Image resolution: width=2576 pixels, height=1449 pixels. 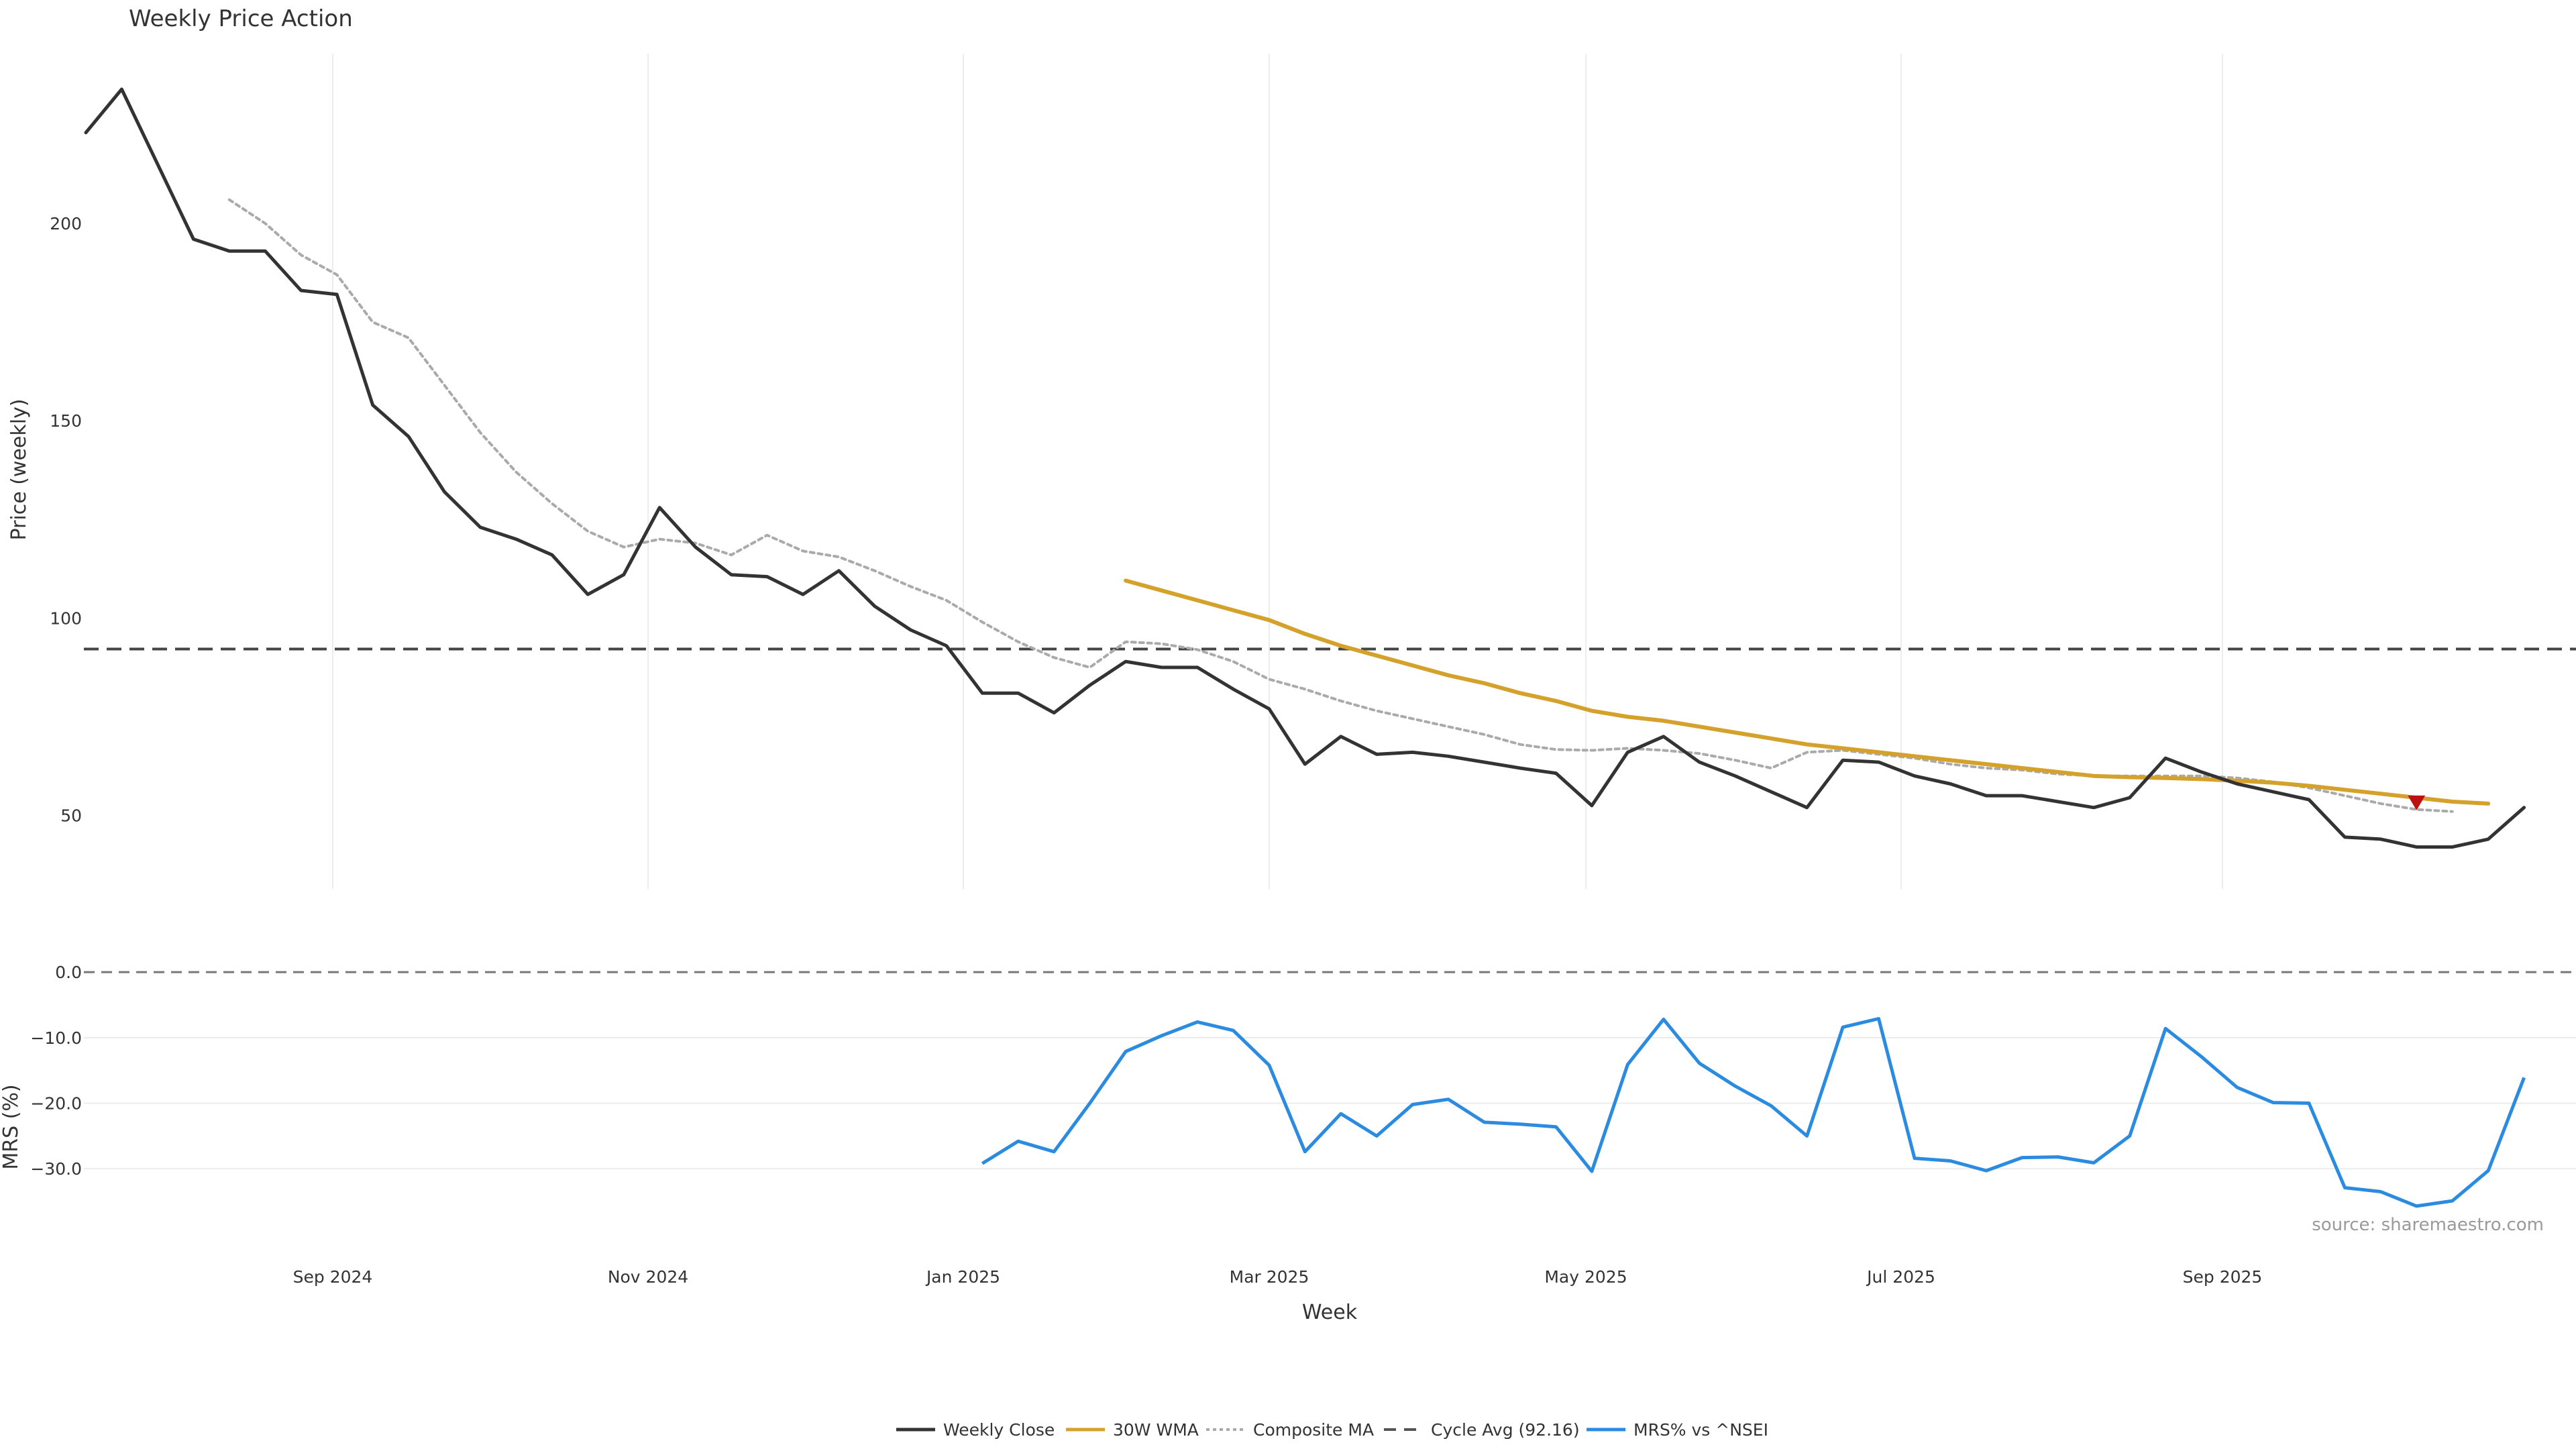 I want to click on price-y-axis-label: Price (weekly), so click(x=19, y=469).